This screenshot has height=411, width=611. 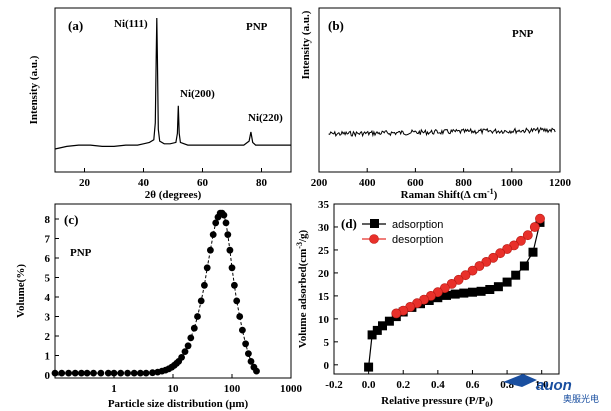 What do you see at coordinates (491, 401) in the screenshot?
I see `panel-d-xlabel-end: )` at bounding box center [491, 401].